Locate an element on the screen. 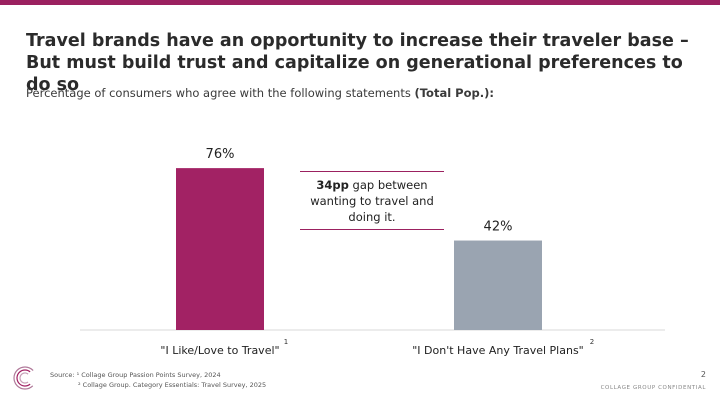 The width and height of the screenshot is (720, 405). category-superscript-1: 2 is located at coordinates (592, 342).